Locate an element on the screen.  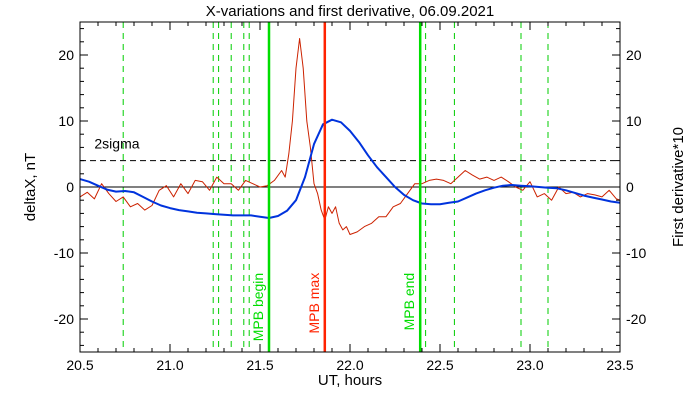
sigma-label: 2sigma is located at coordinates (116, 144).